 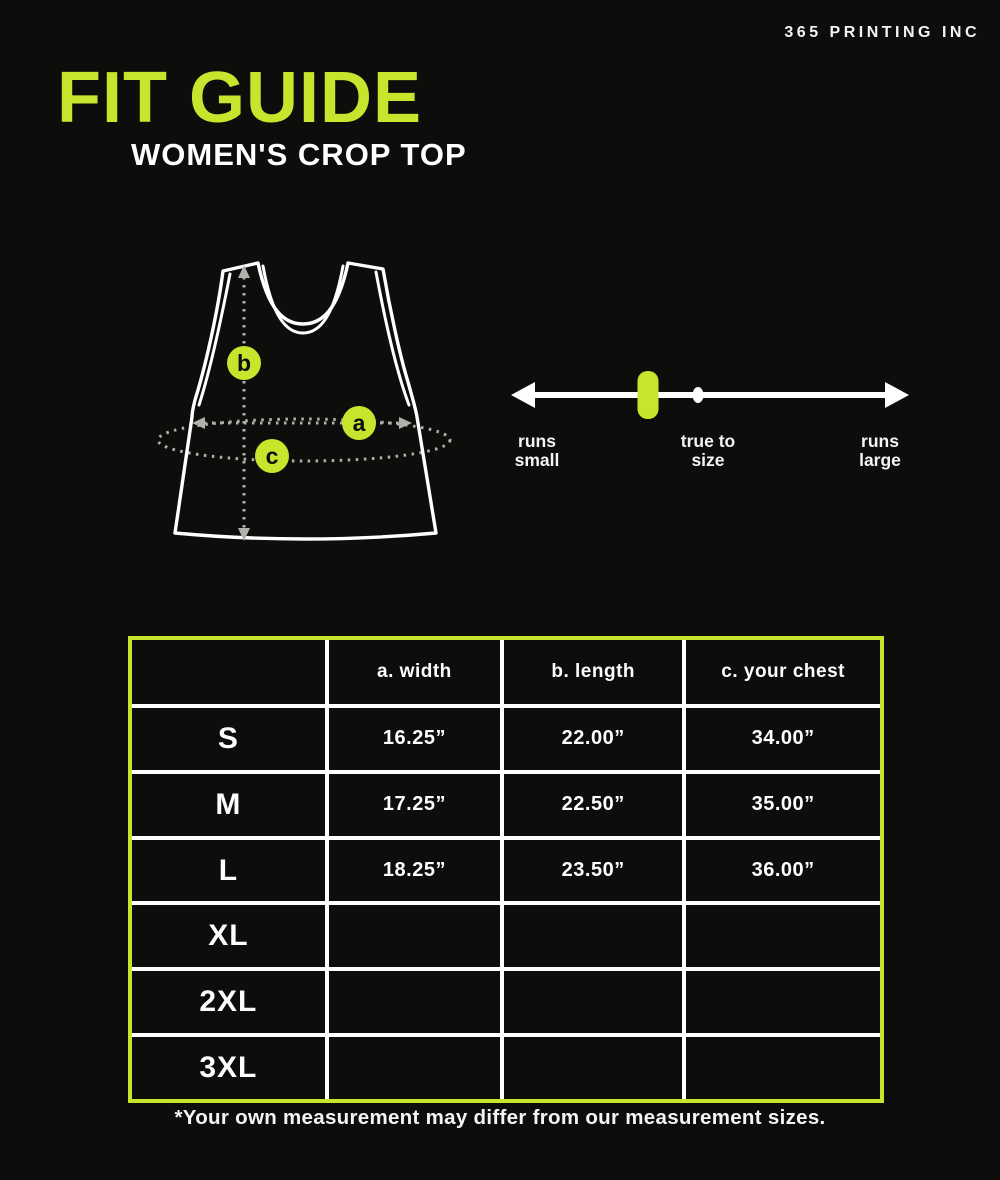 What do you see at coordinates (214, 339) in the screenshot?
I see `left-armhole-seam` at bounding box center [214, 339].